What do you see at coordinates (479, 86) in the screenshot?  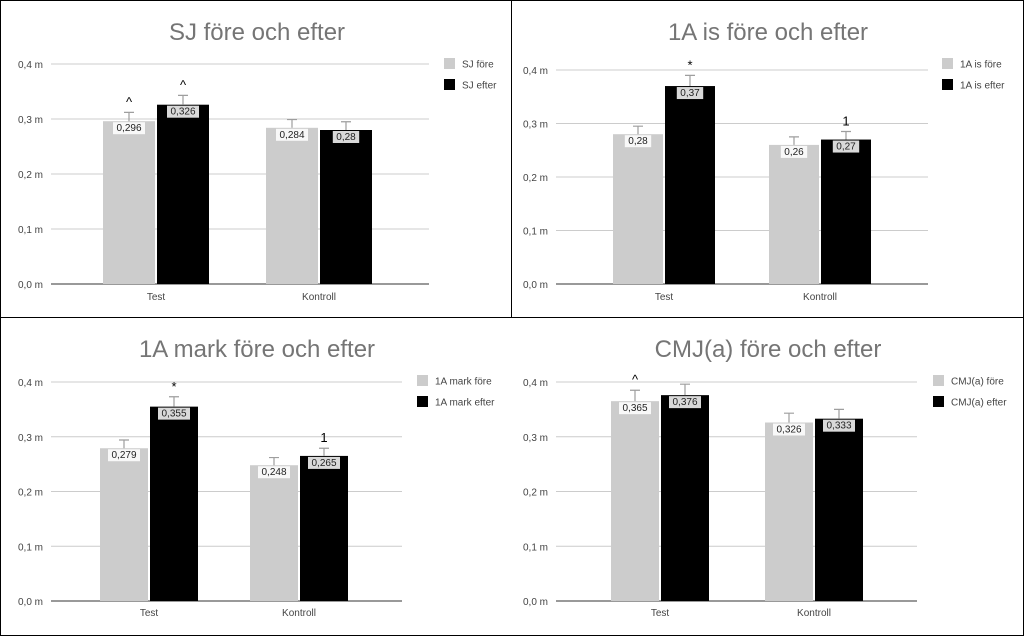 I see `legend-label: SJ efter` at bounding box center [479, 86].